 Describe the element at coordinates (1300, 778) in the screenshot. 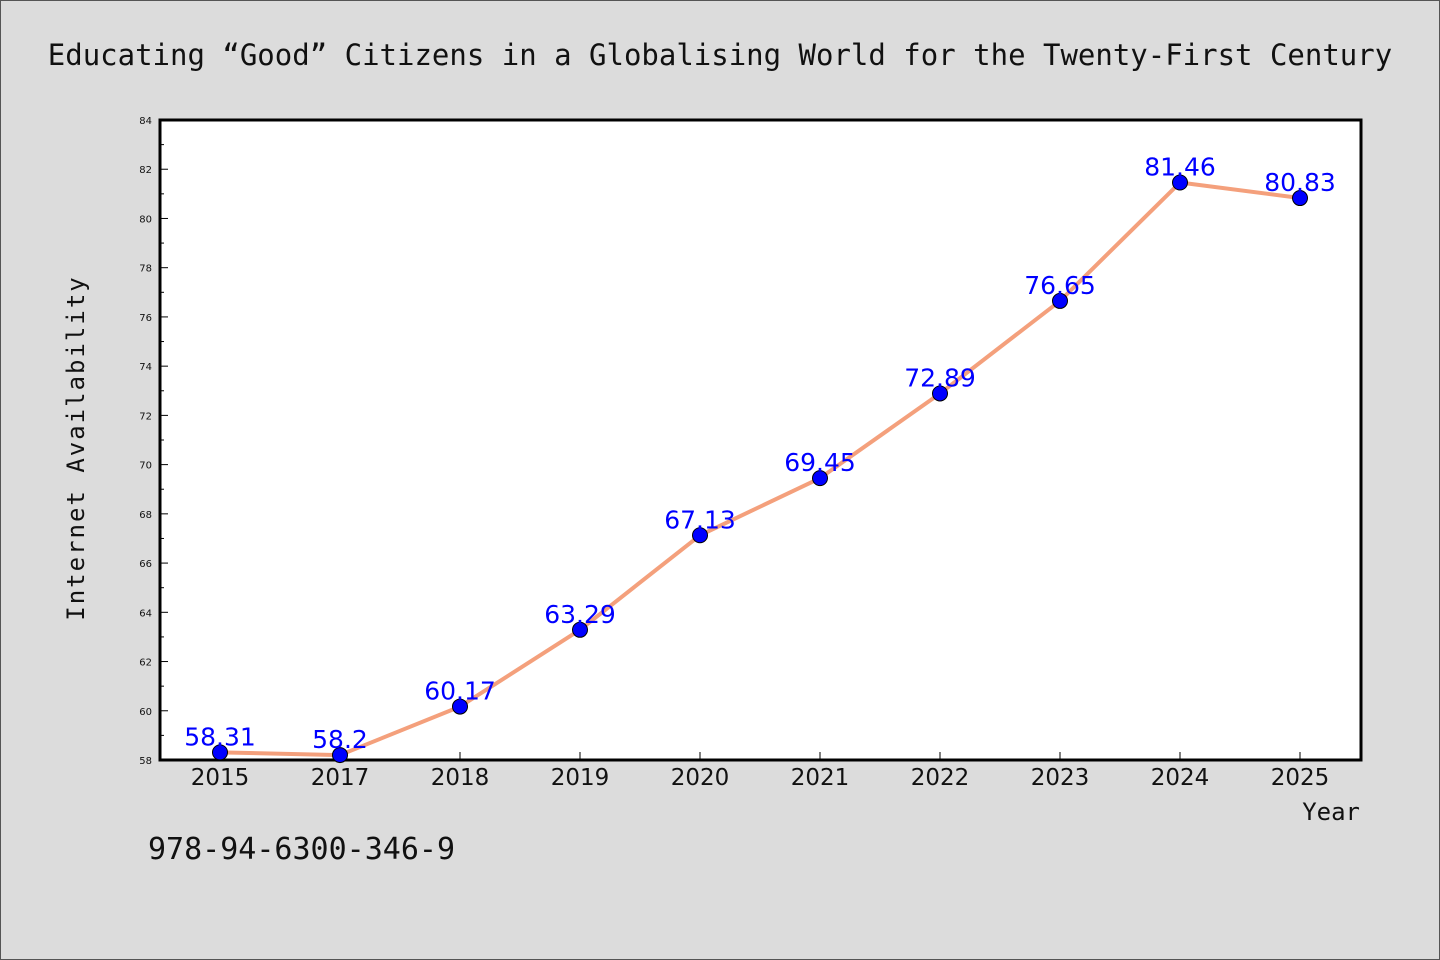

I see `x-tick-label: 2025` at that location.